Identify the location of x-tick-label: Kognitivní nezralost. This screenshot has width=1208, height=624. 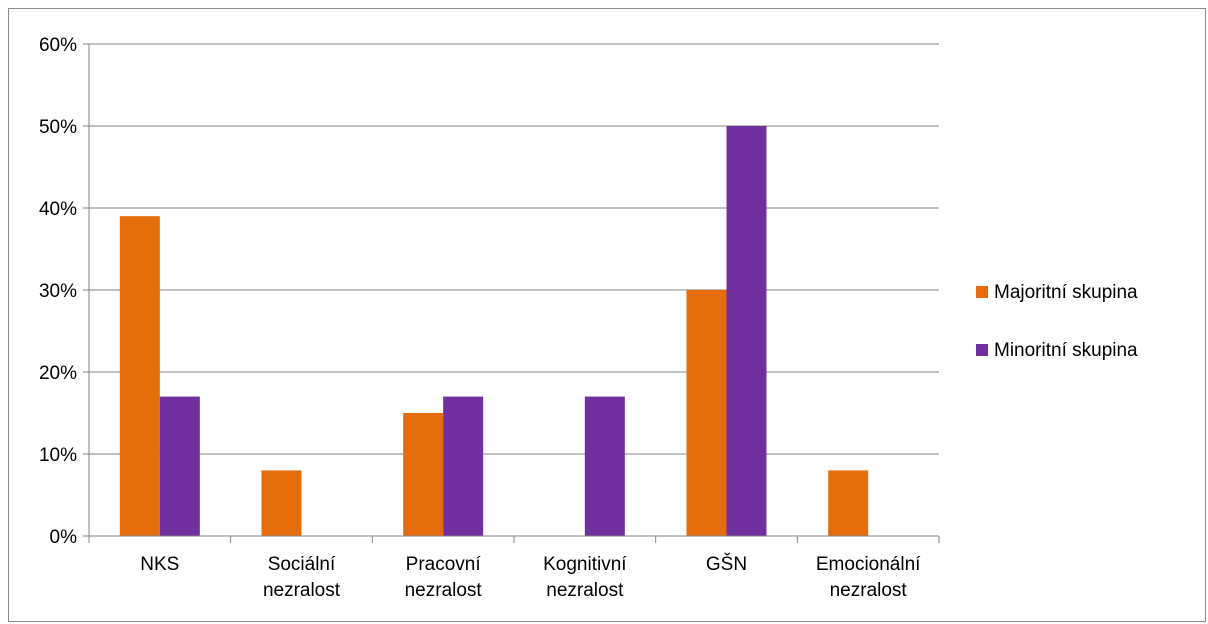
(585, 577).